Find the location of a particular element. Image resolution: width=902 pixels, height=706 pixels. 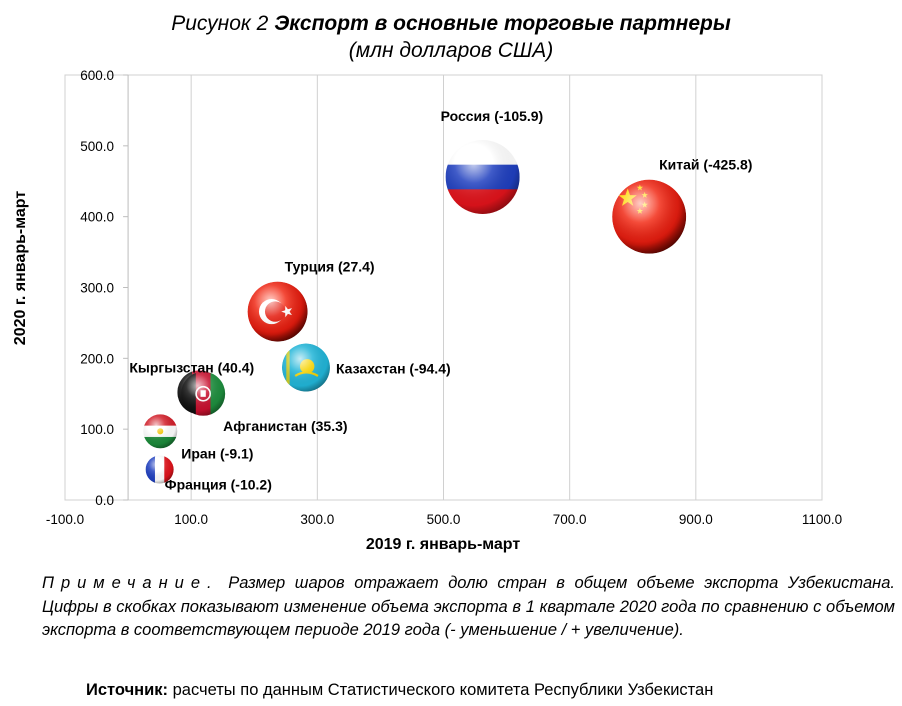

bubble-afghanistan is located at coordinates (203, 393).